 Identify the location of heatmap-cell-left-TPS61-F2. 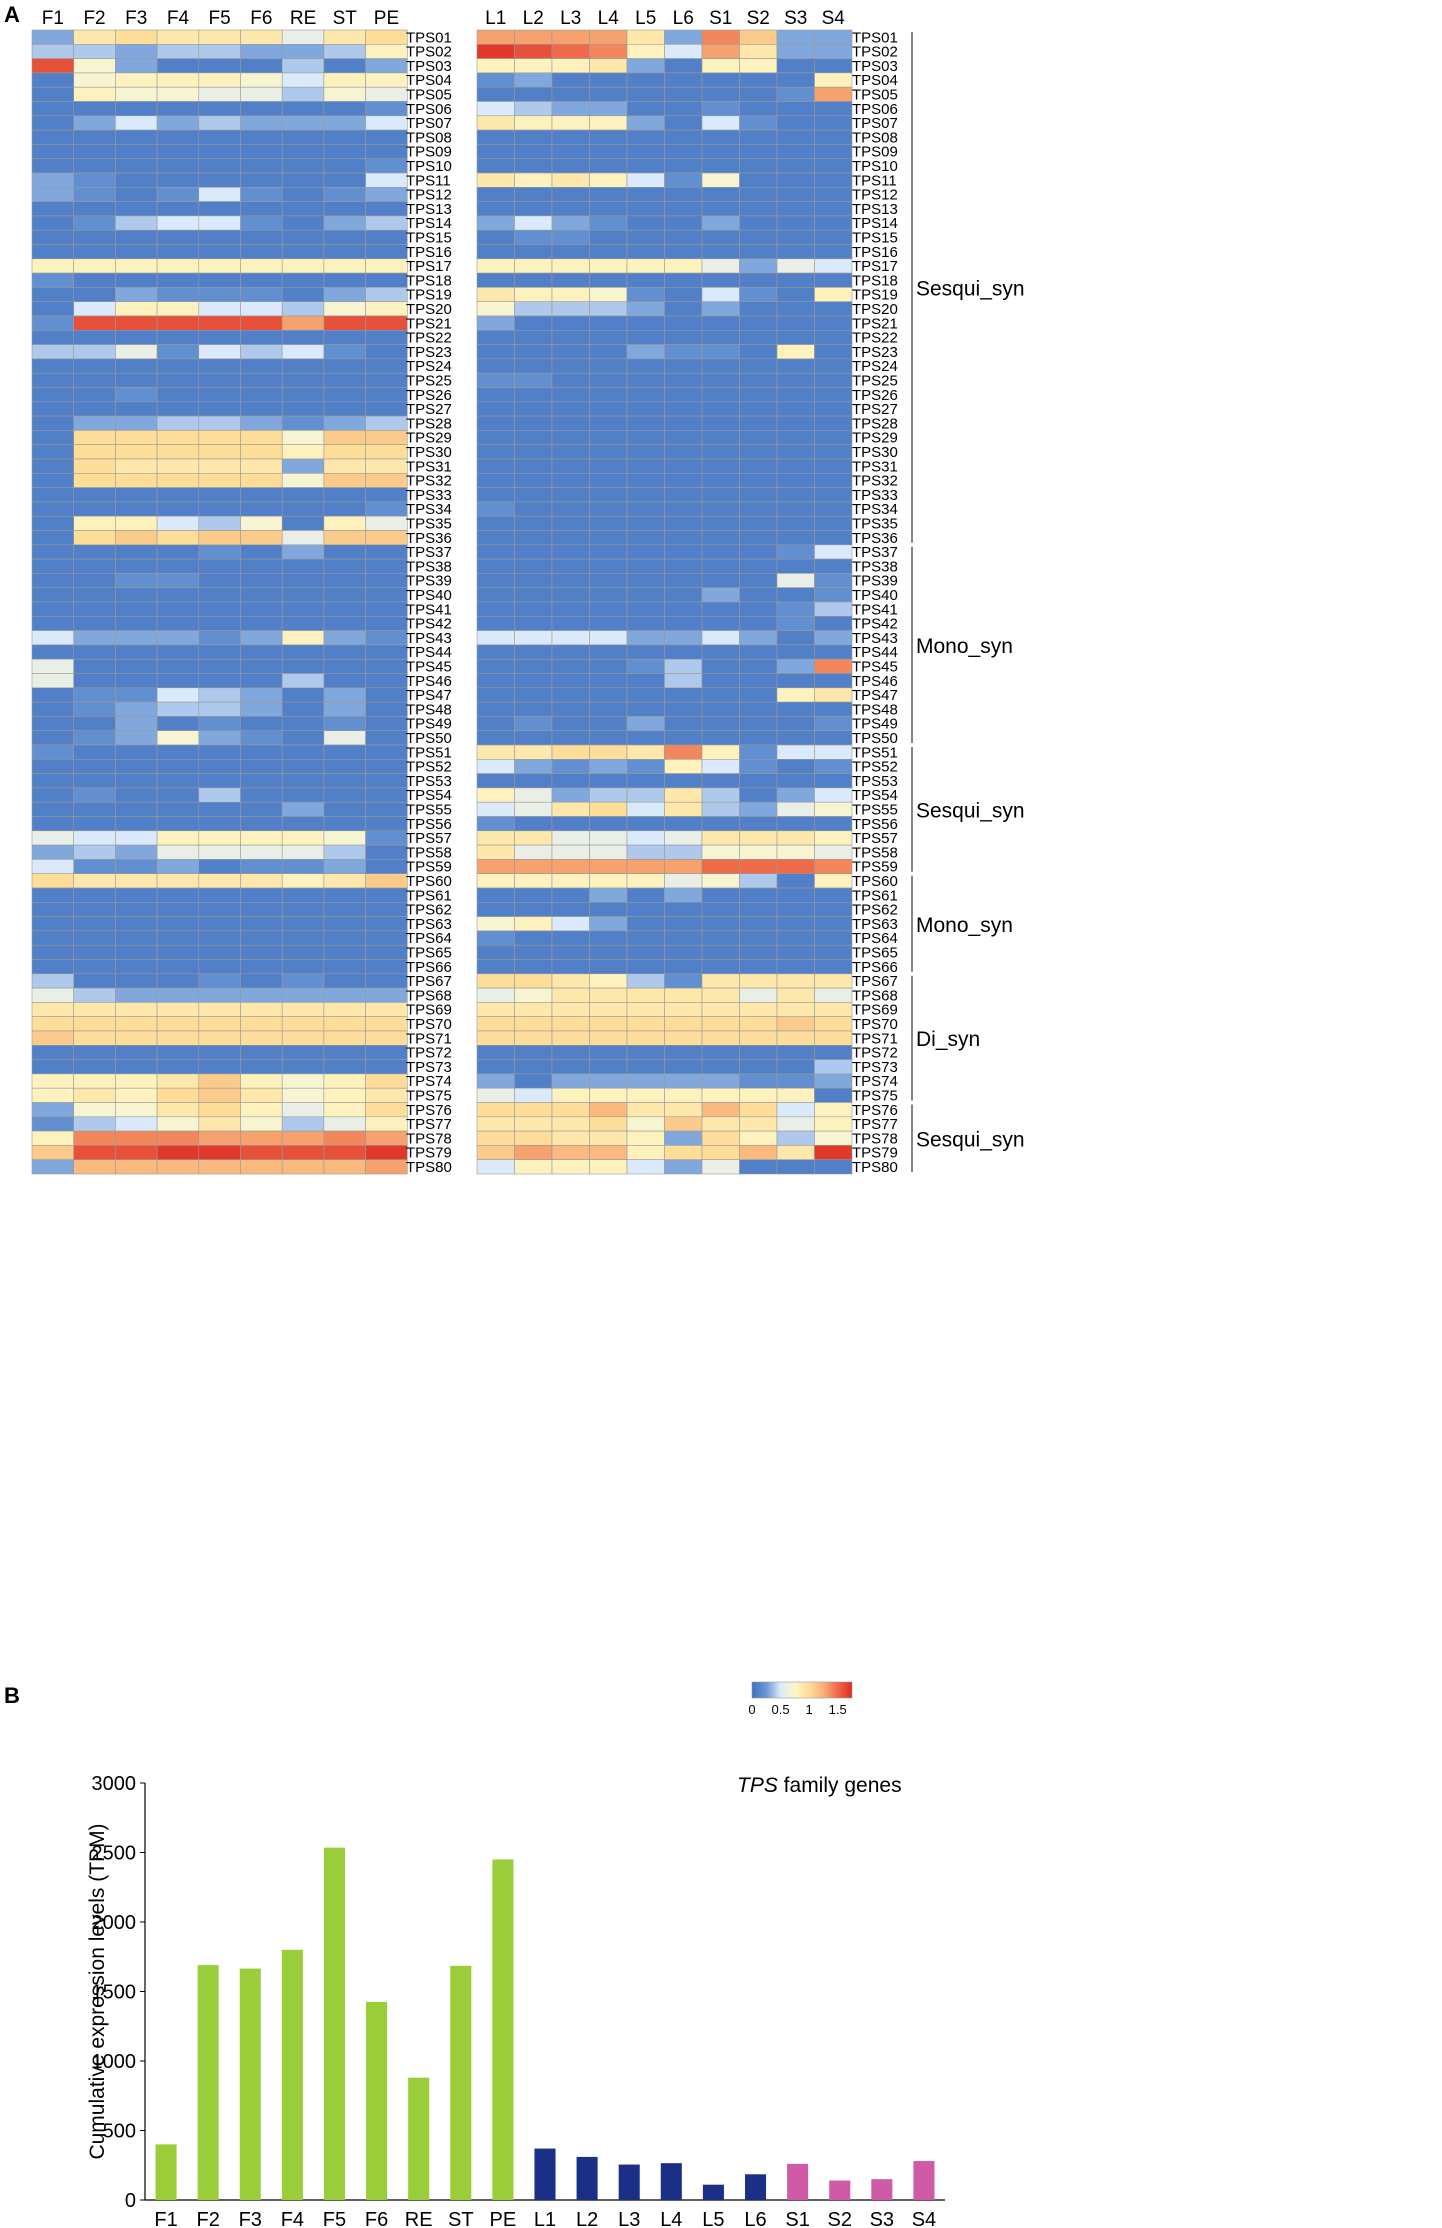
(94, 895).